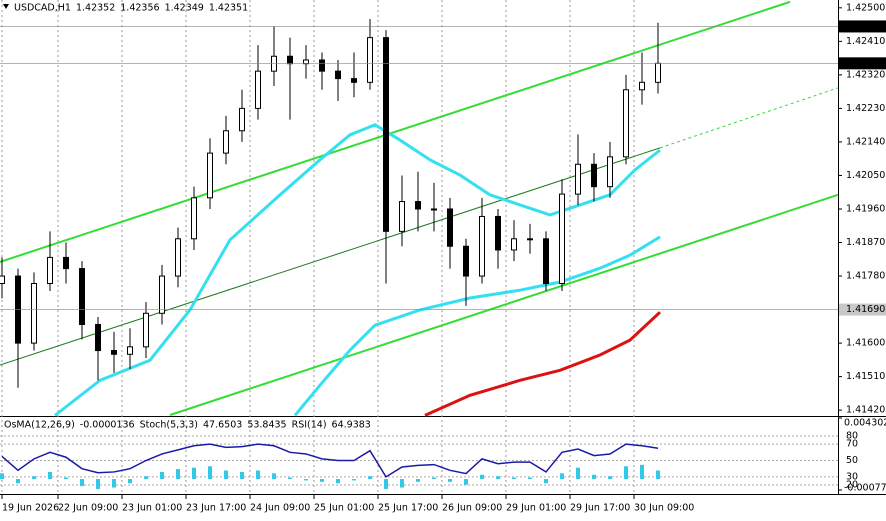 Image resolution: width=886 pixels, height=521 pixels. Describe the element at coordinates (852, 460) in the screenshot. I see `y-tick-label: 50` at that location.